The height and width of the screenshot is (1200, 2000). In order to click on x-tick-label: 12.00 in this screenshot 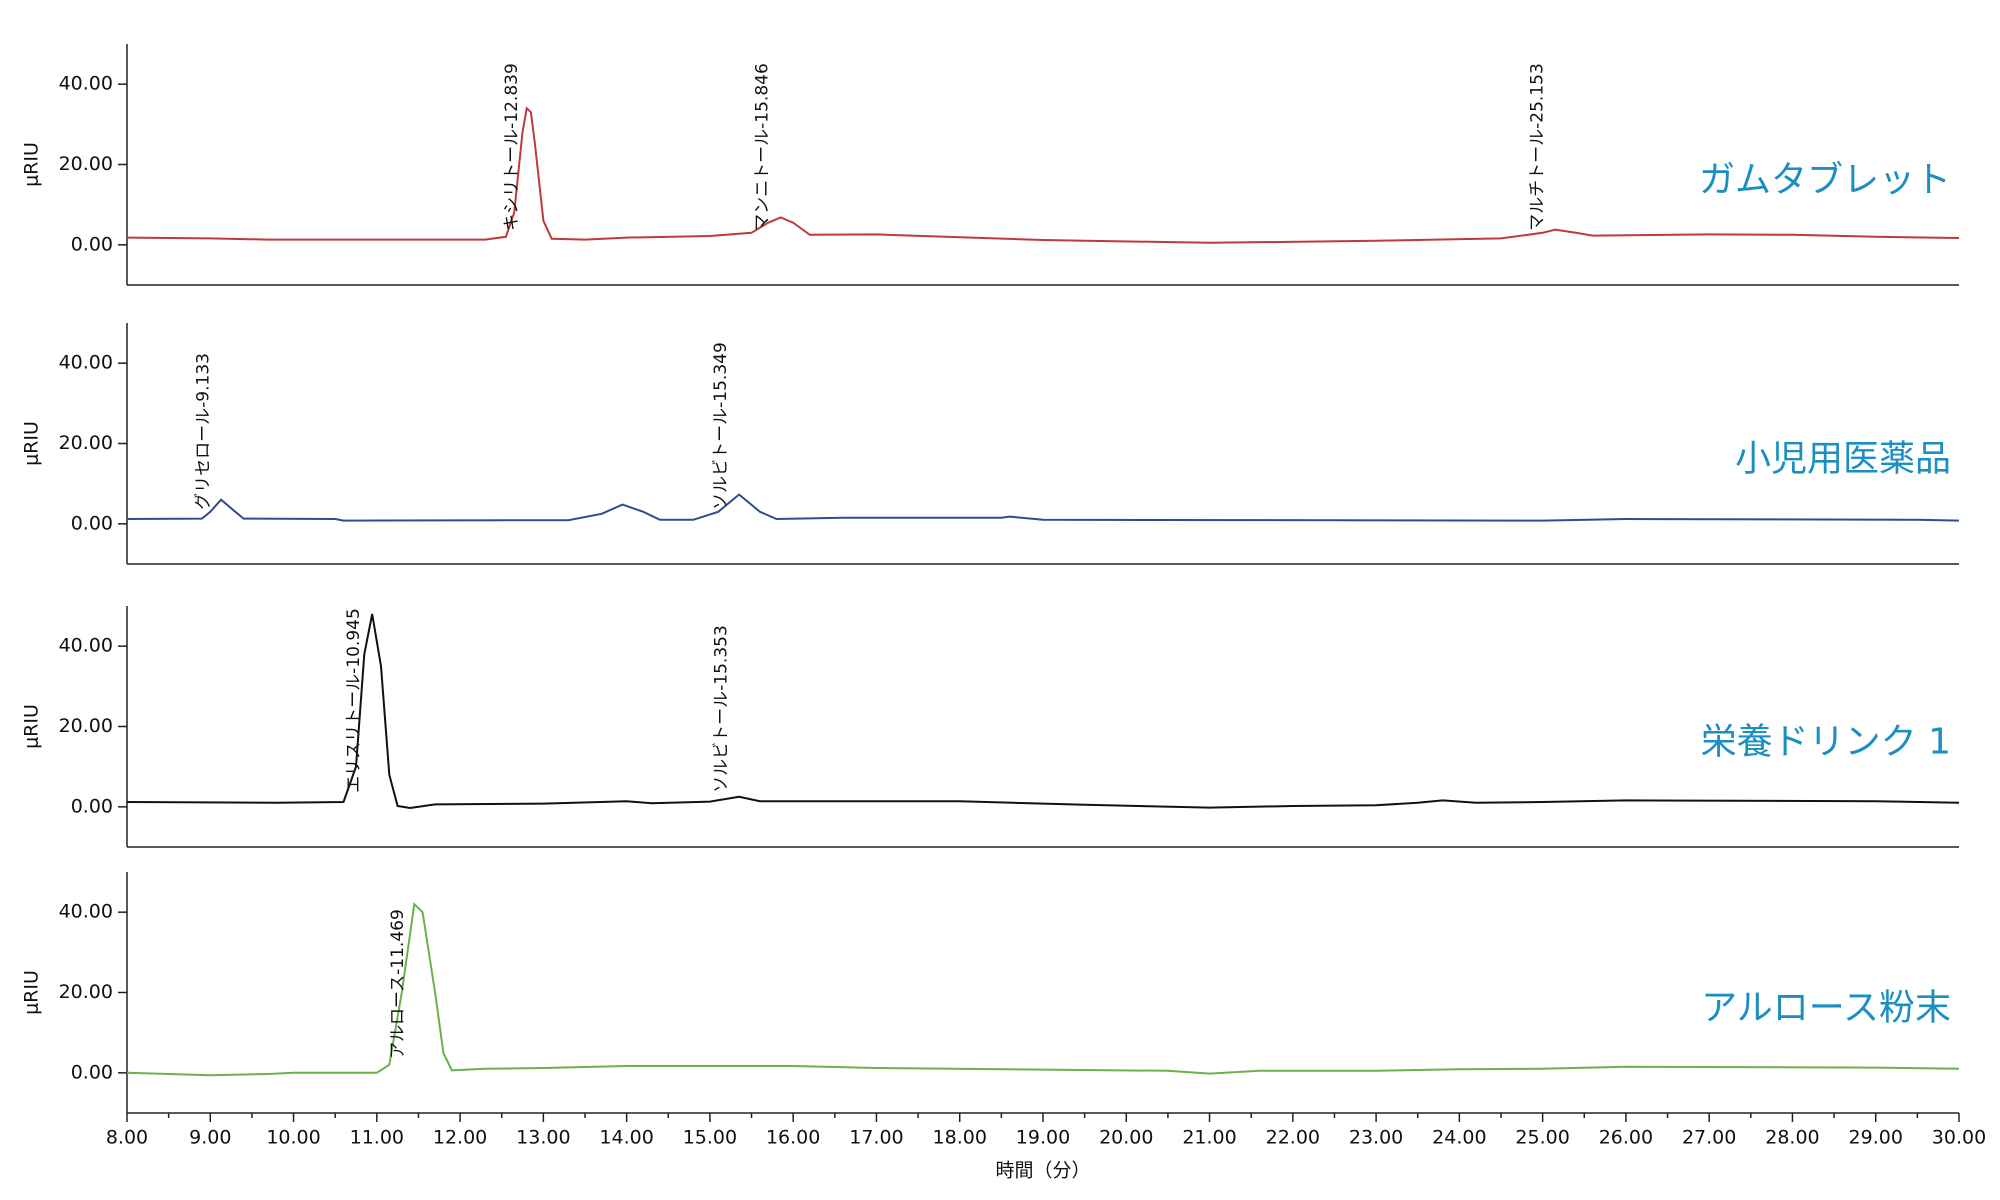, I will do `click(460, 1138)`.